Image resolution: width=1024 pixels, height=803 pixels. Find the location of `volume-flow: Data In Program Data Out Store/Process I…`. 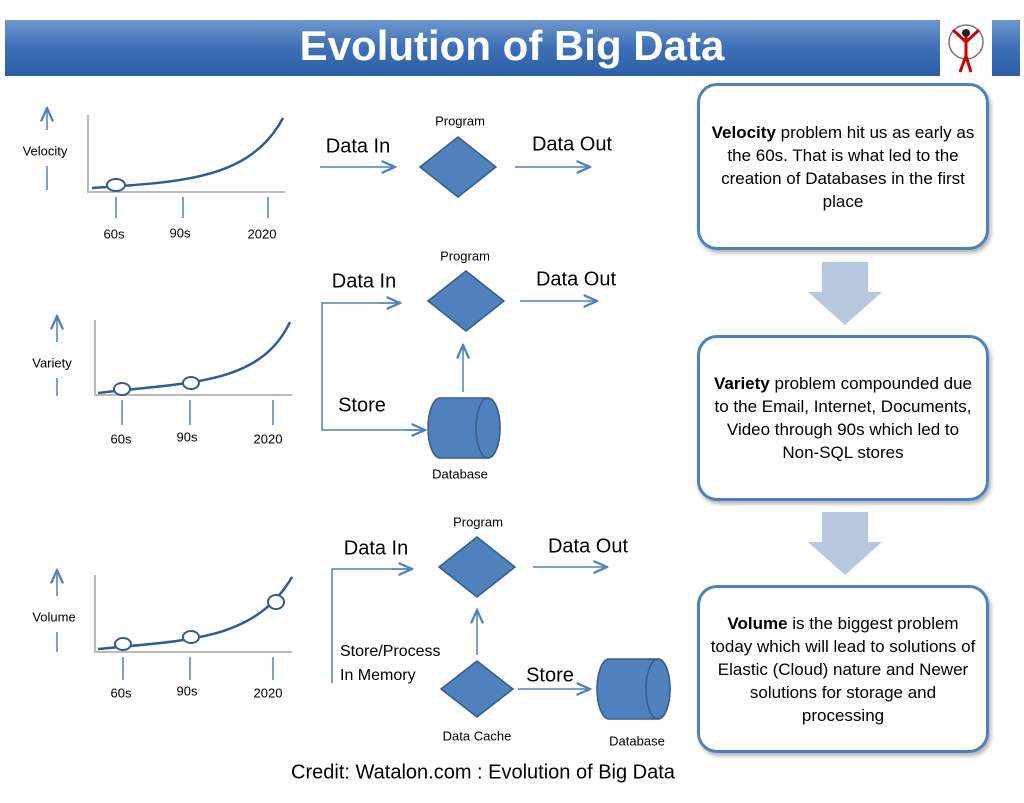

volume-flow: Data In Program Data Out Store/Process I… is located at coordinates (501, 631).